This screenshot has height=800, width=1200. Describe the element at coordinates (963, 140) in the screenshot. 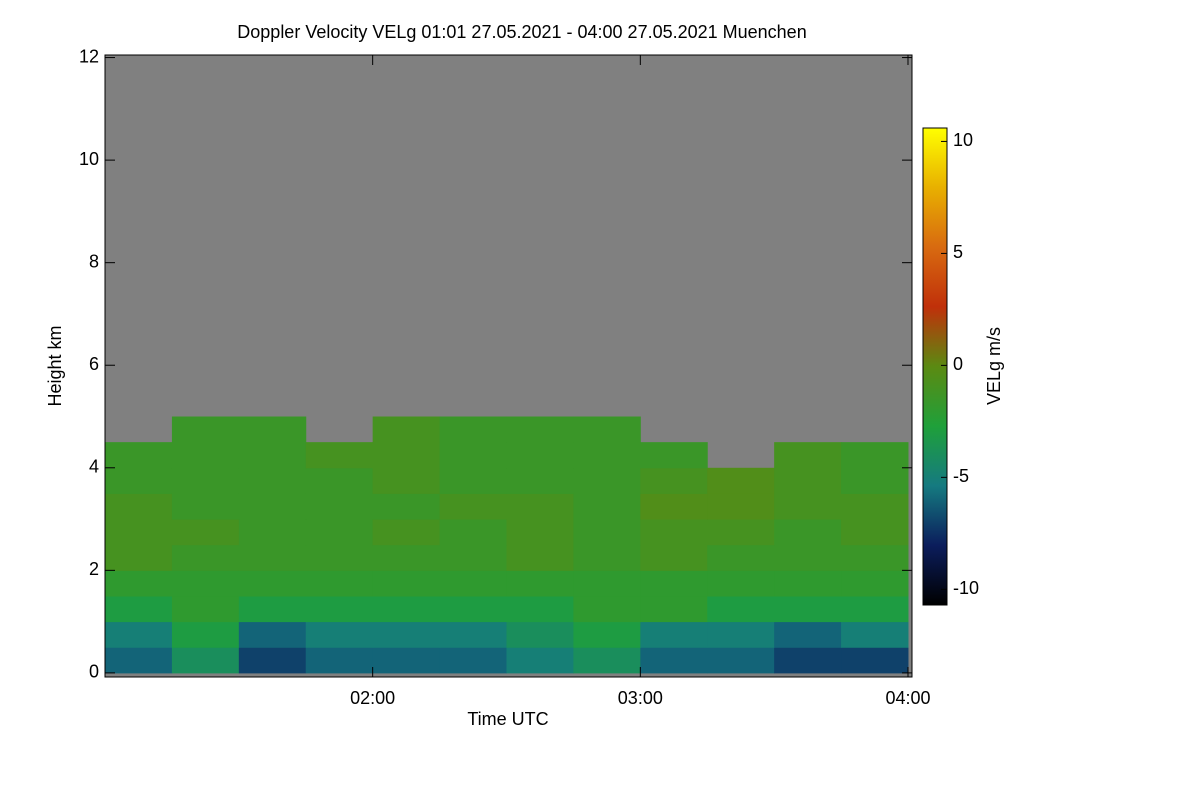

I see `colorbar-tick-label: 10` at that location.